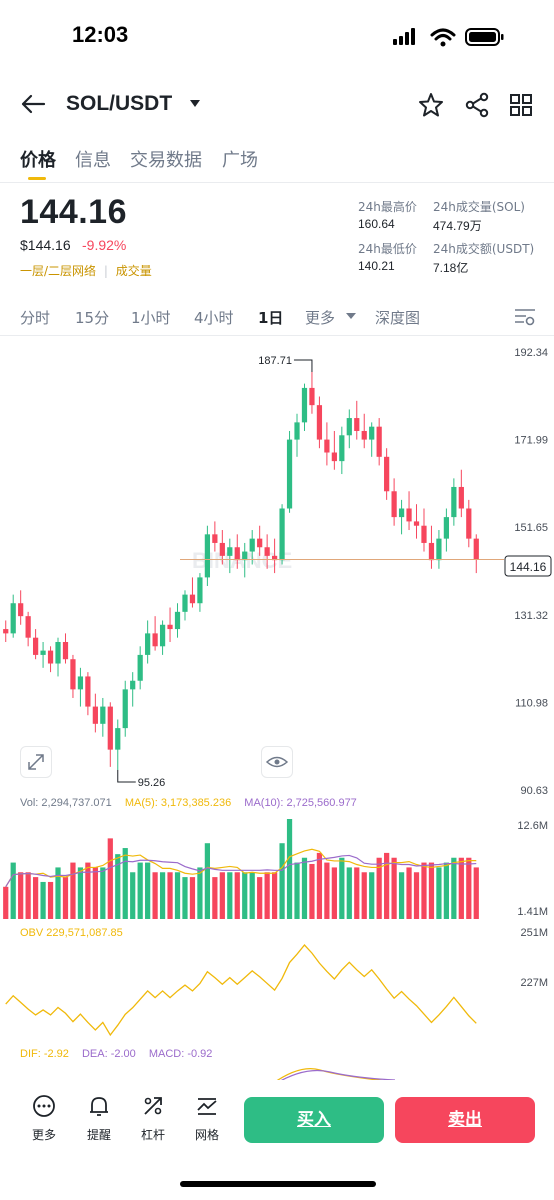 This screenshot has height=1200, width=554. Describe the element at coordinates (152, 1135) in the screenshot. I see `nav-leverage-label: 杠杆` at that location.